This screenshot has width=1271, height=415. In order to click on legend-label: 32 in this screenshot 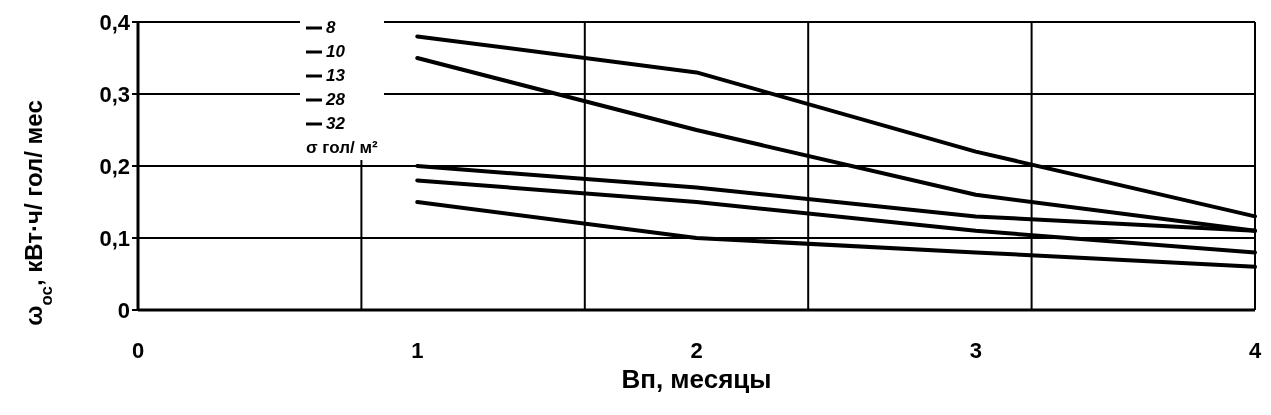, I will do `click(335, 124)`.